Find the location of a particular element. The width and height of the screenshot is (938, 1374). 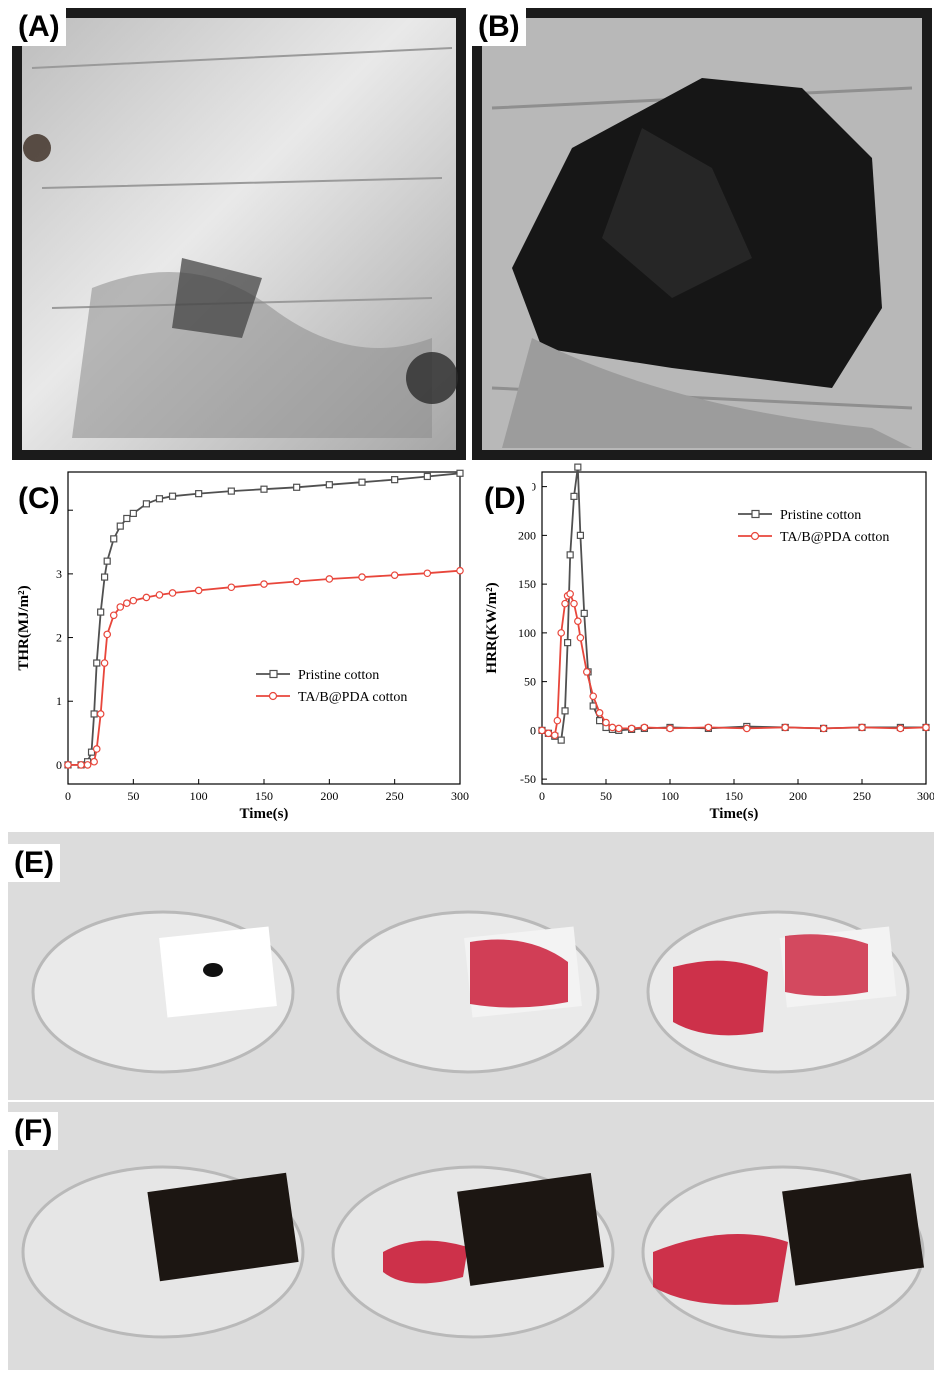

y-tick-label: 2 is located at coordinates (59, 638).